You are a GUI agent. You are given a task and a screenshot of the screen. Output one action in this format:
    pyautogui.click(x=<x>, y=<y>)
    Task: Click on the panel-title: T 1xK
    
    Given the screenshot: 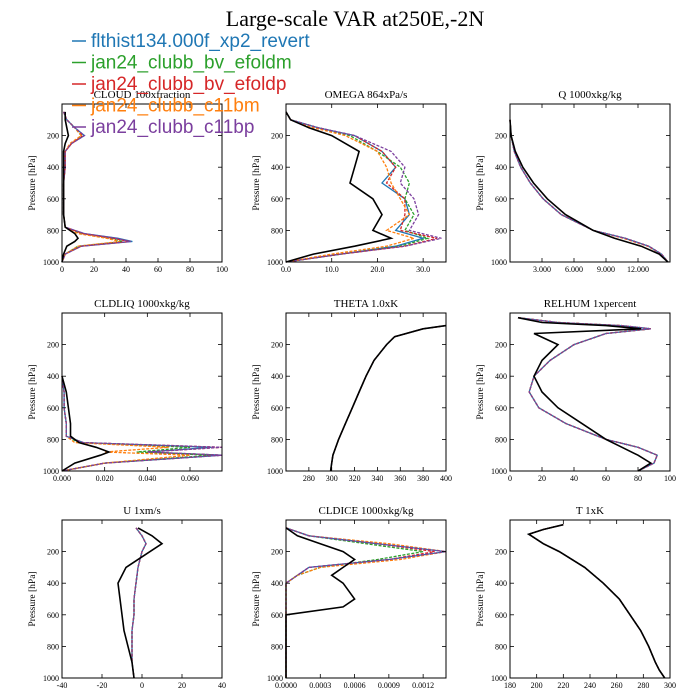 What is the action you would take?
    pyautogui.click(x=590, y=511)
    